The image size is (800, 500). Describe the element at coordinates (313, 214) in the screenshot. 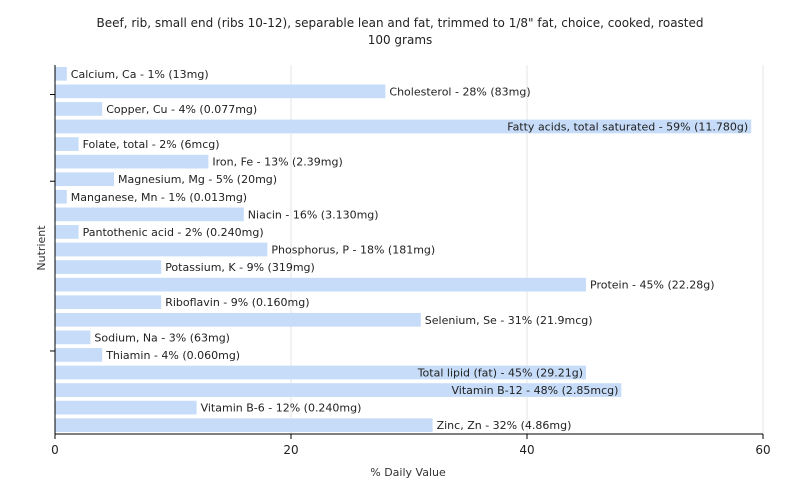

I see `bar-label: Niacin - 16% (3.130mg)` at that location.